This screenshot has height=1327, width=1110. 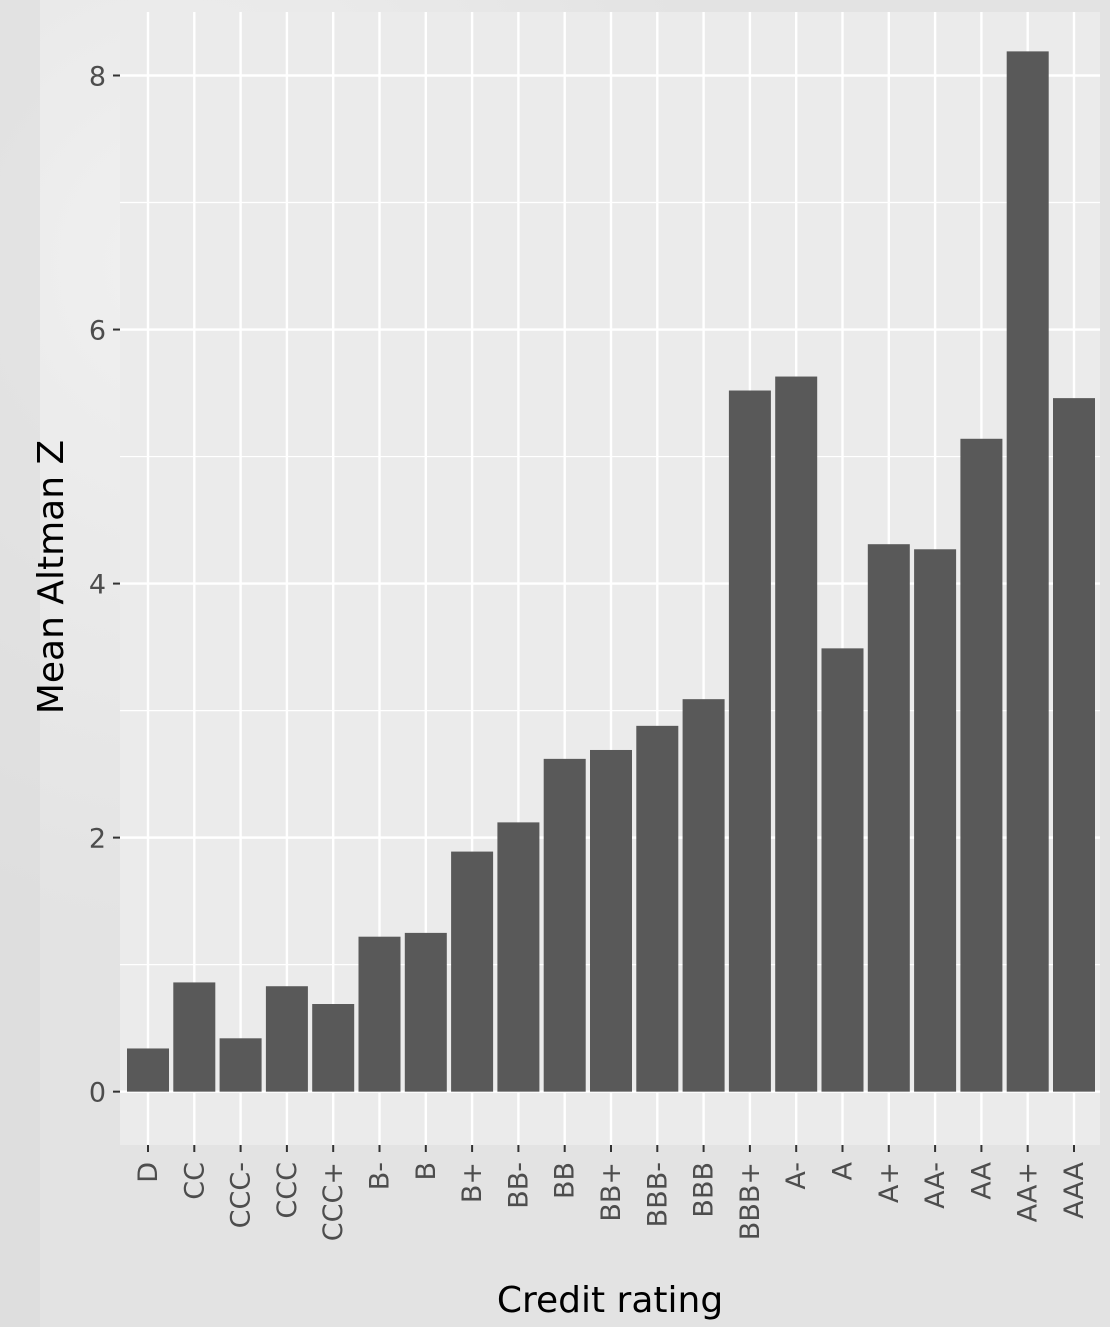 What do you see at coordinates (286, 1039) in the screenshot?
I see `bar-CCC` at bounding box center [286, 1039].